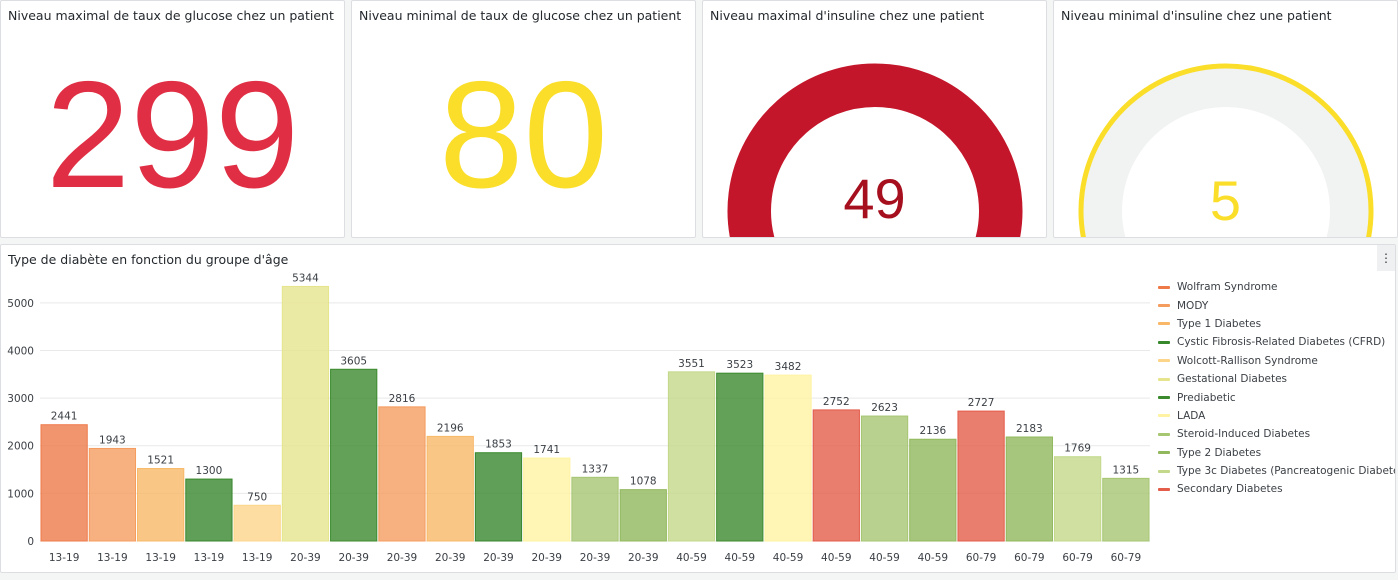 This screenshot has height=580, width=1398. Describe the element at coordinates (1193, 305) in the screenshot. I see `legend-label: MODY` at that location.